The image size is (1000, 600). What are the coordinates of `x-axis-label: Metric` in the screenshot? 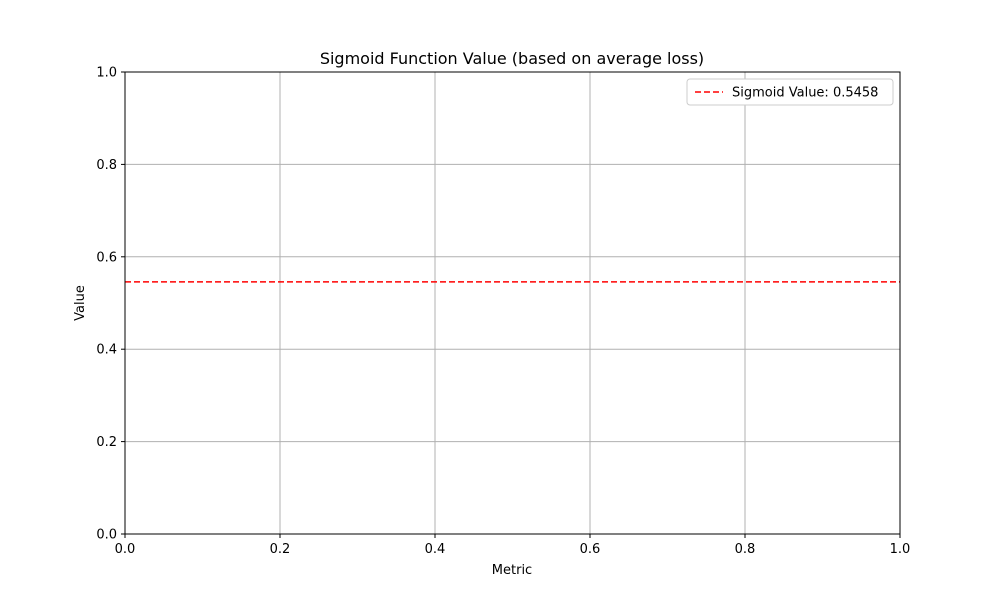 It's located at (512, 570).